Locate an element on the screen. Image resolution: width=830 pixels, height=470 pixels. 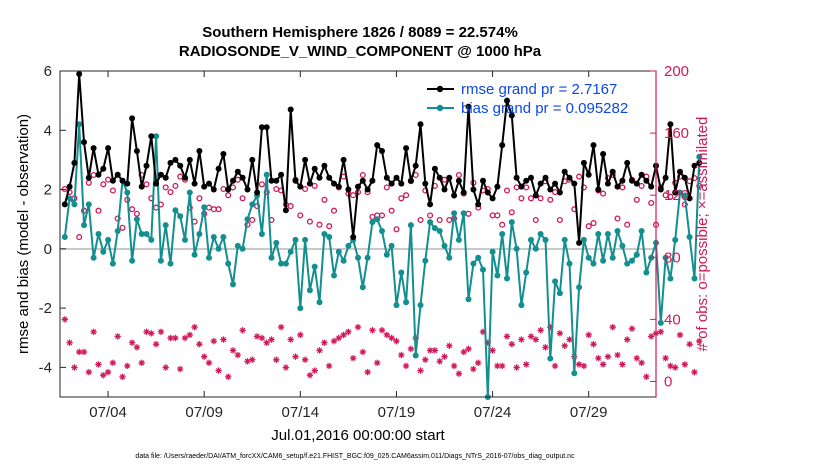
x-tick-label: 07/04 is located at coordinates (108, 412).